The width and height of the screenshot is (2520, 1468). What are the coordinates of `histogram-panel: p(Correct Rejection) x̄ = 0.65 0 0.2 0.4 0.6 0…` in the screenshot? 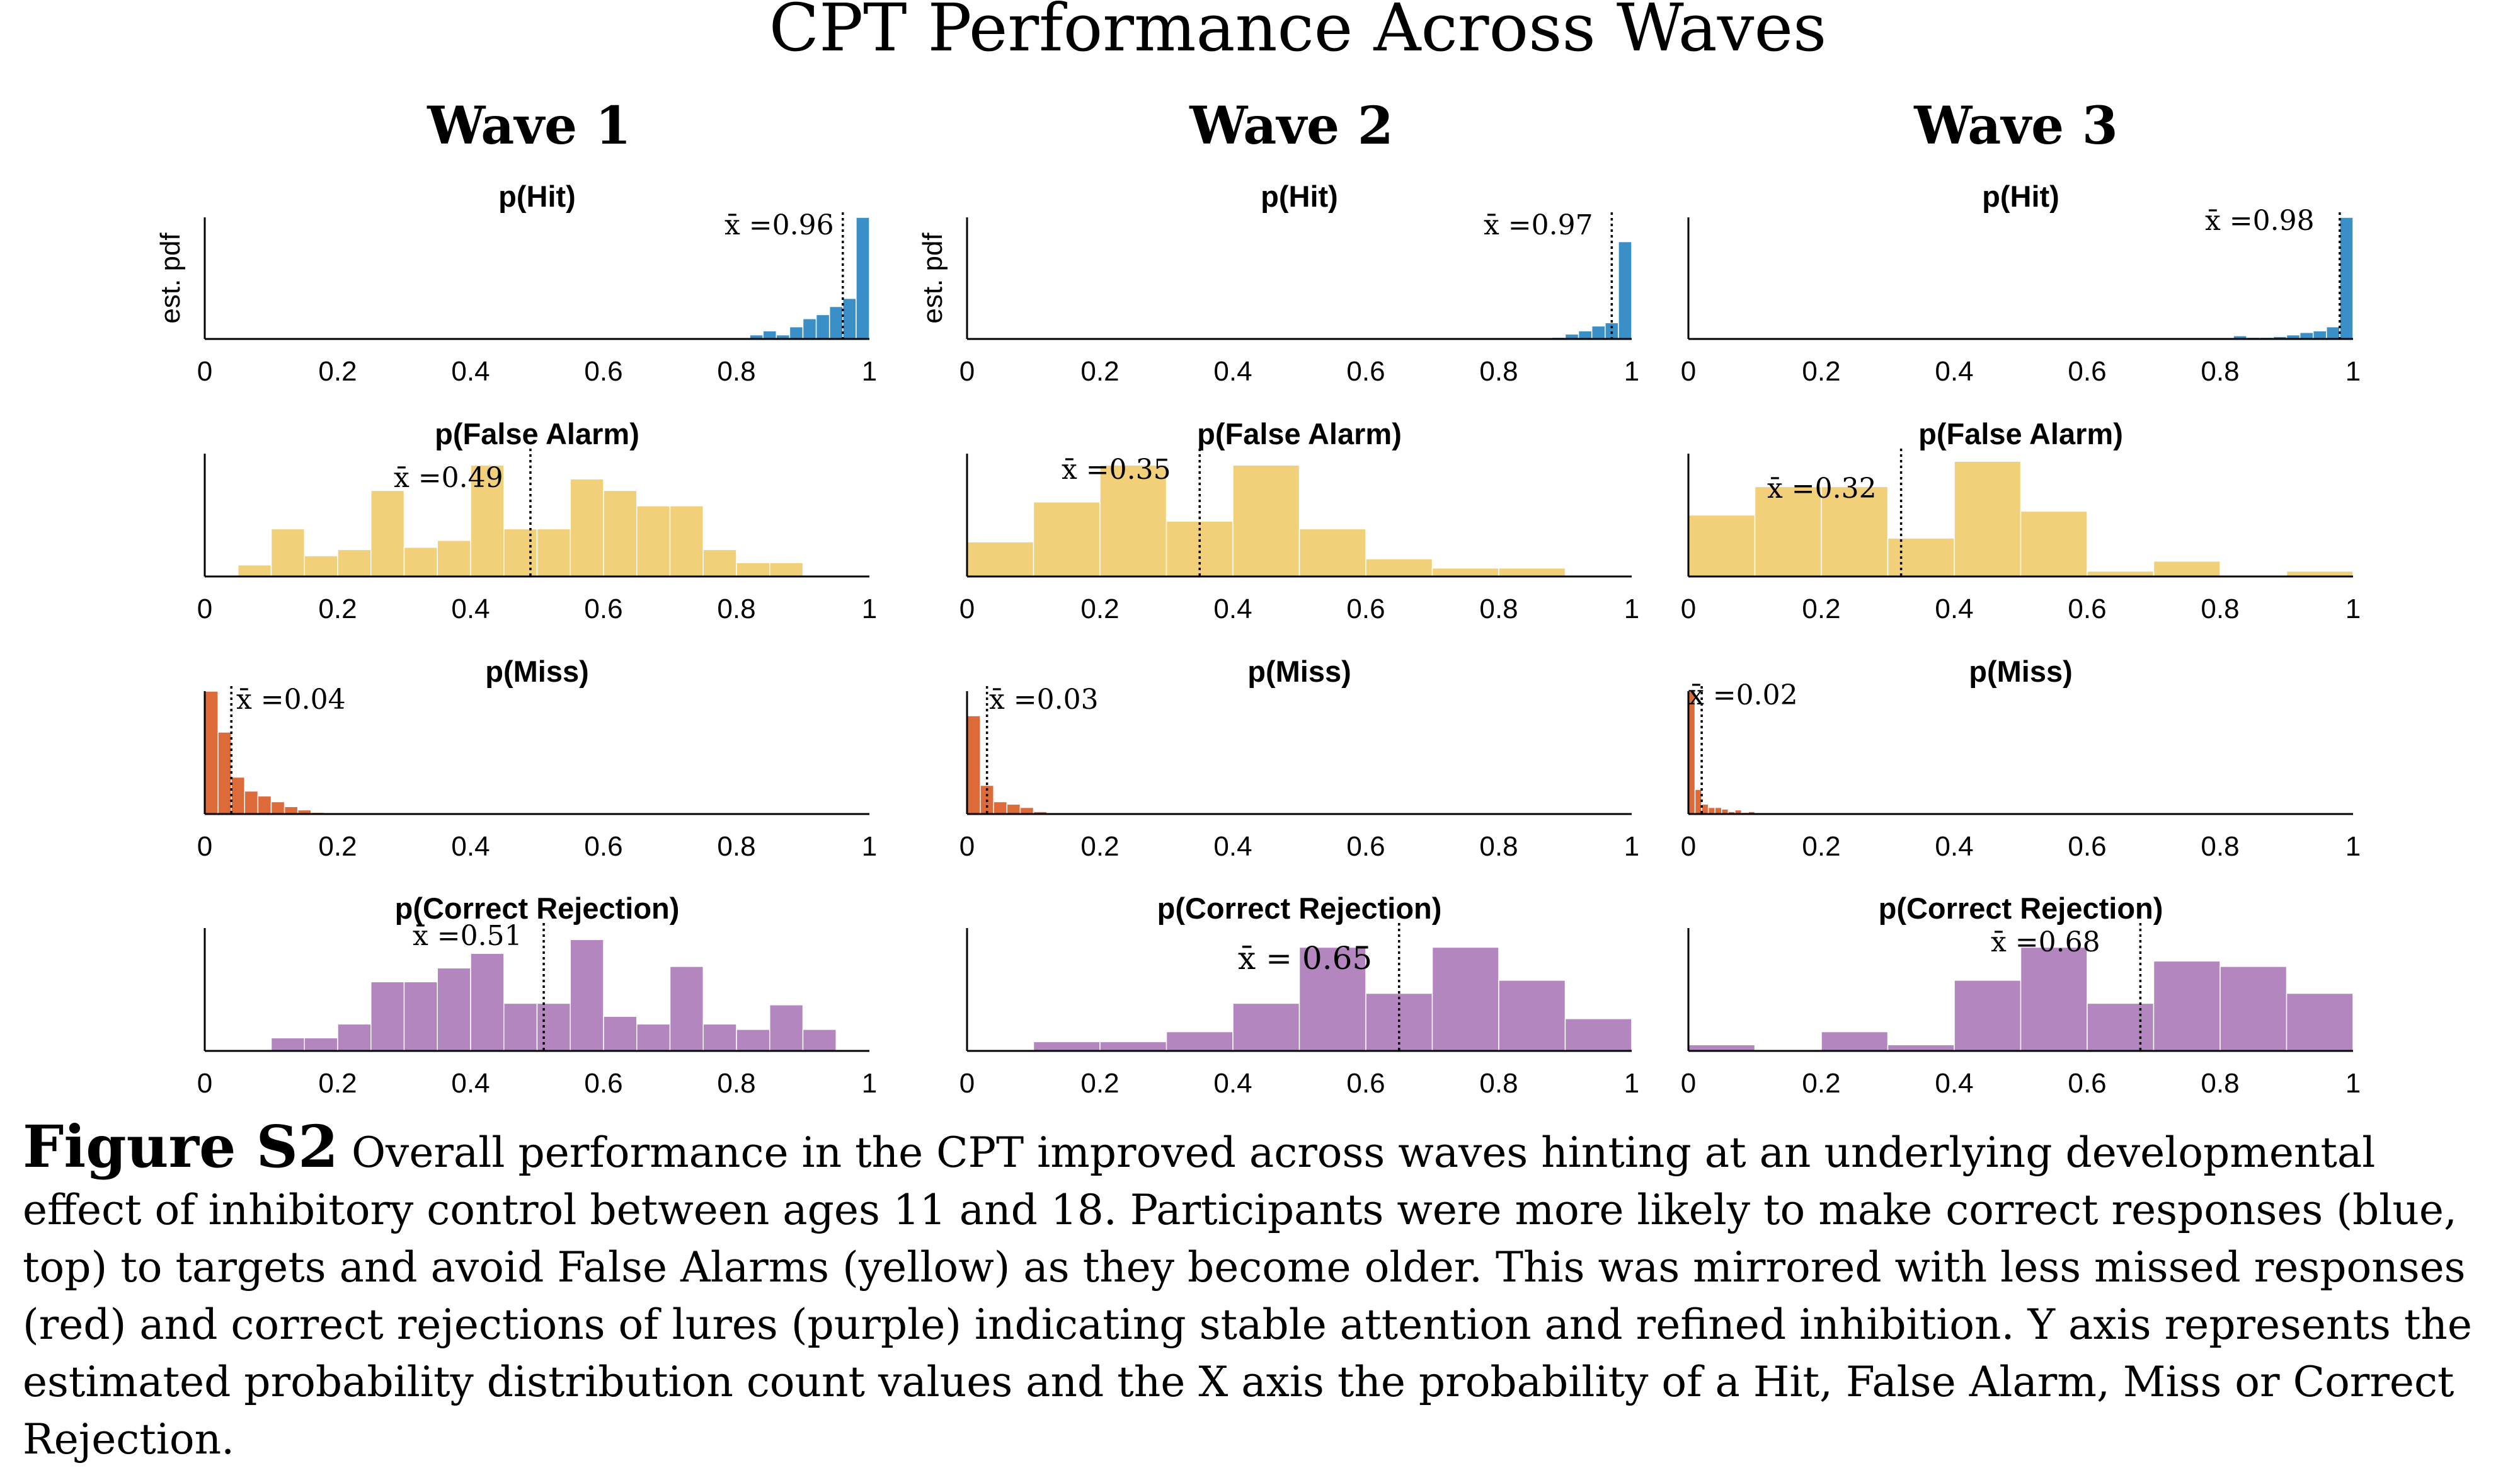 It's located at (1299, 995).